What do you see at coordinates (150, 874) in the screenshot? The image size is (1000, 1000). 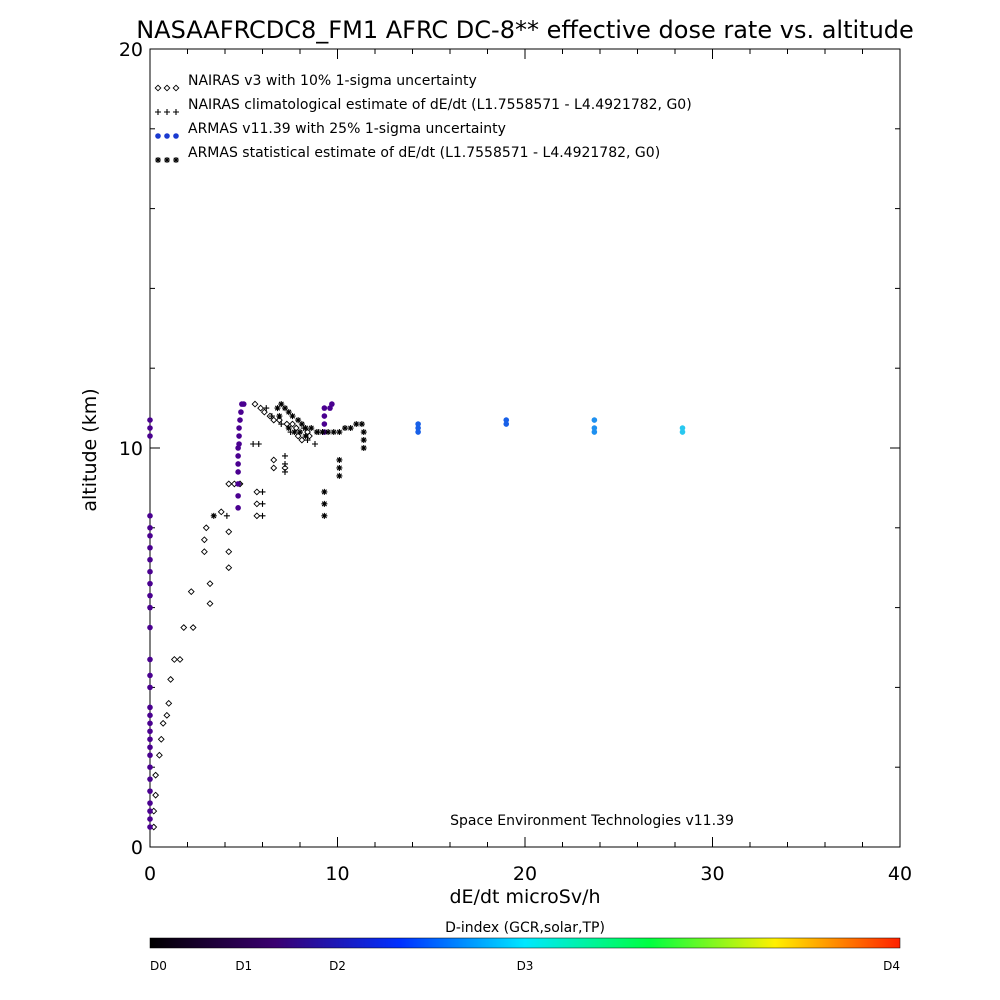 I see `x-tick-label: 0` at bounding box center [150, 874].